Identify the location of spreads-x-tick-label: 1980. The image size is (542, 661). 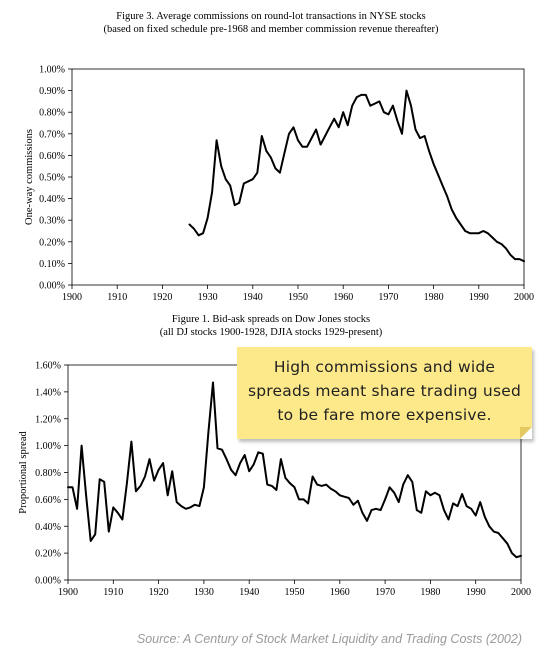
(430, 592).